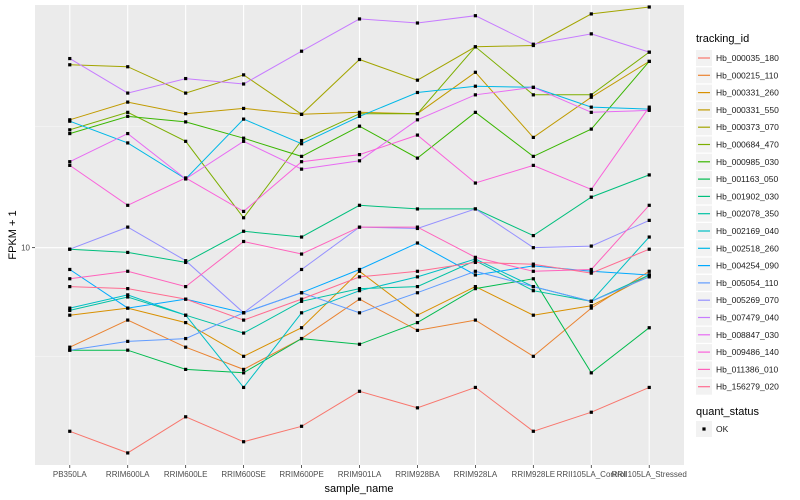  Describe the element at coordinates (301, 474) in the screenshot. I see `x-tick-label: RRIM600PE` at that location.